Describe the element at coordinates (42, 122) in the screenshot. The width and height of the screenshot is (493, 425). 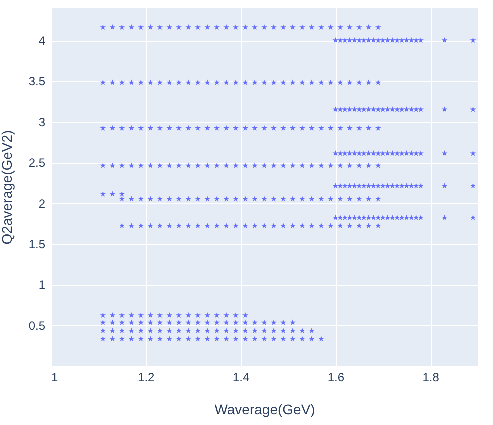
I see `y-tick-label: 3` at that location.